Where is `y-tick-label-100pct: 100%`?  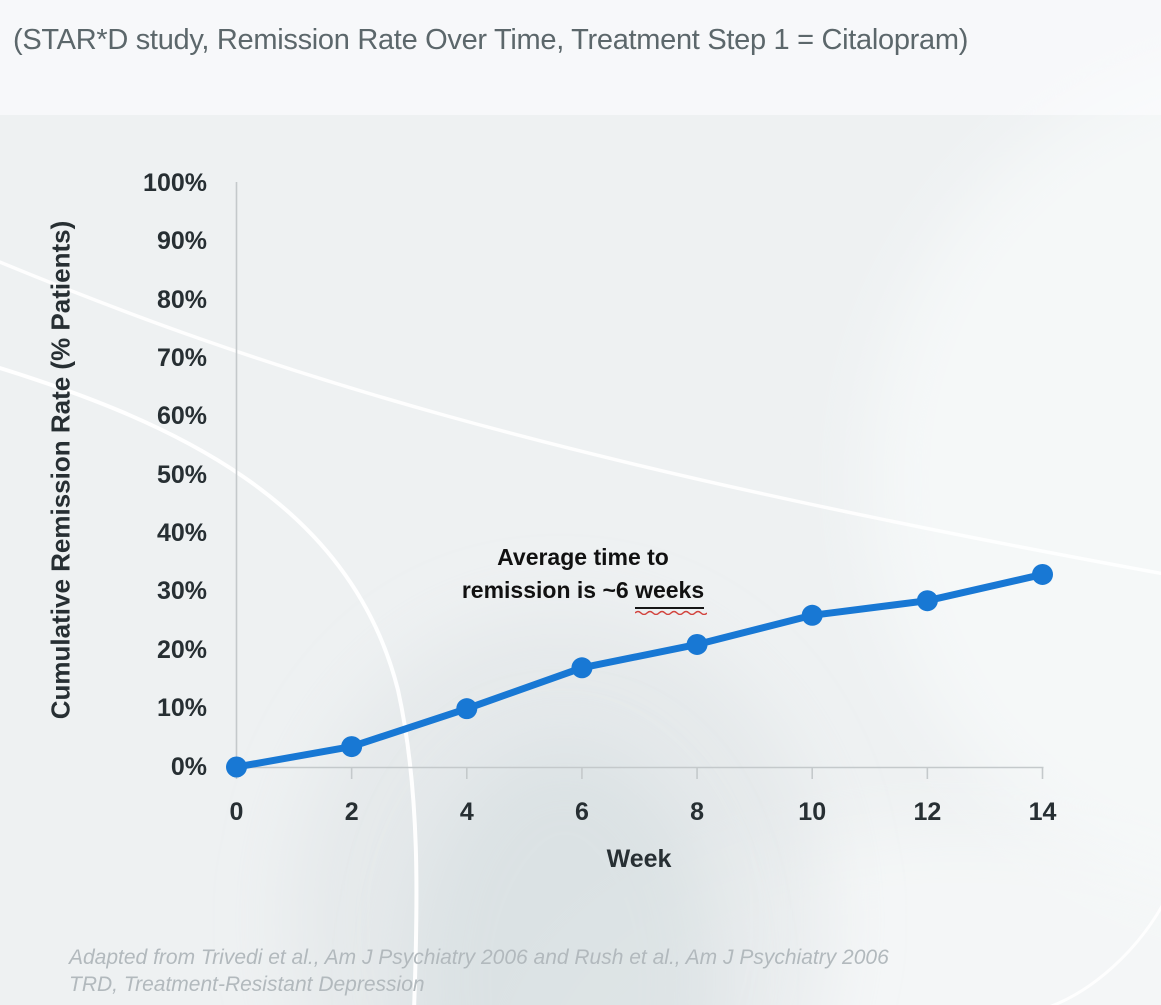
y-tick-label-100pct: 100% is located at coordinates (175, 183).